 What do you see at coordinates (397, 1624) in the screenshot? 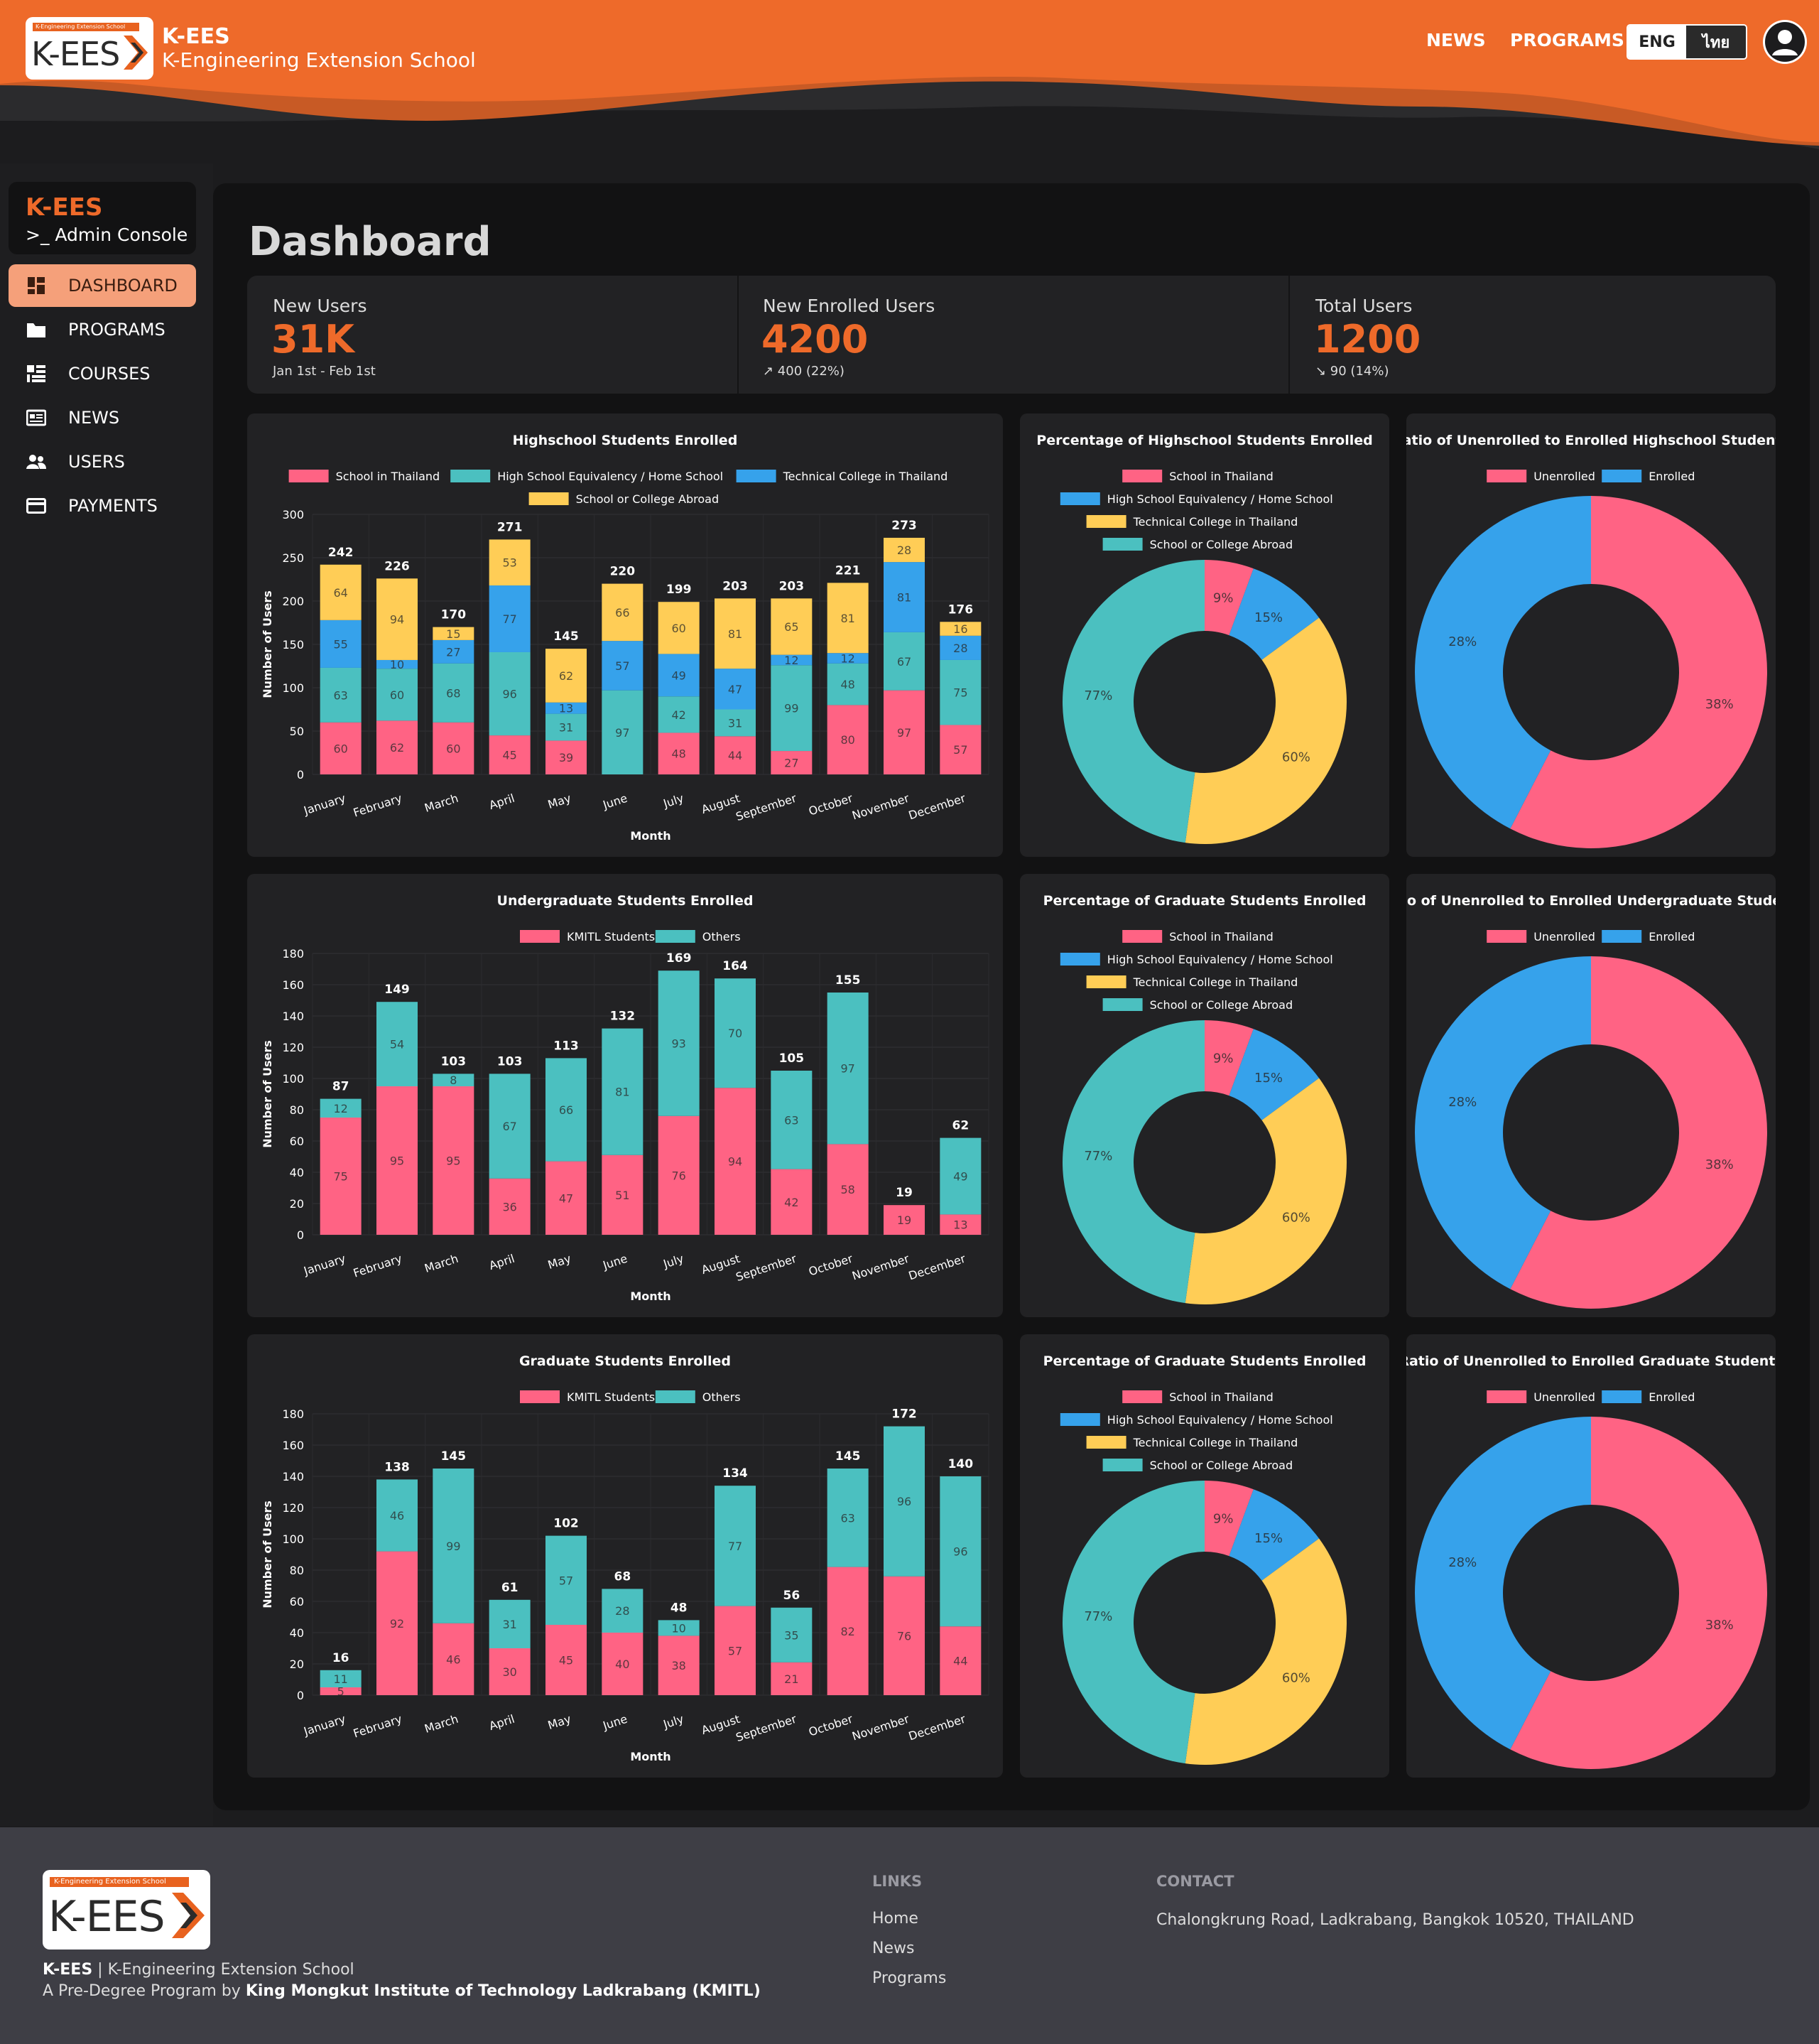
I see `bar-value-label: 92` at bounding box center [397, 1624].